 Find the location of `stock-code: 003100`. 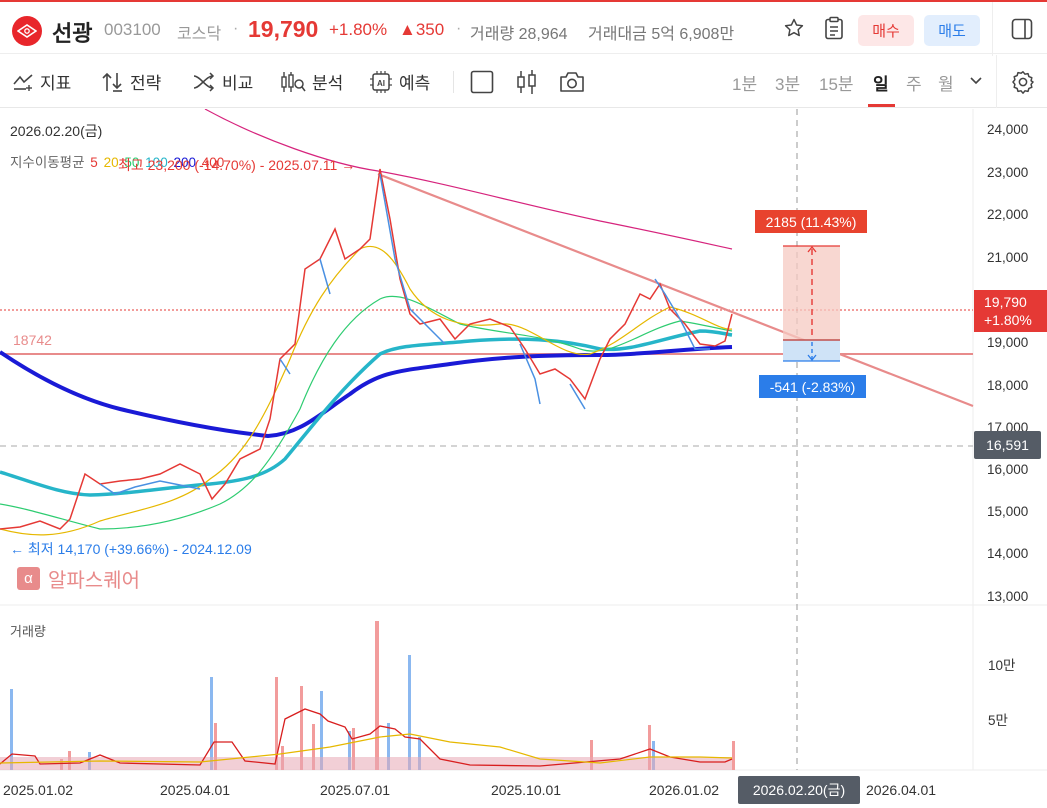

stock-code: 003100 is located at coordinates (132, 29).